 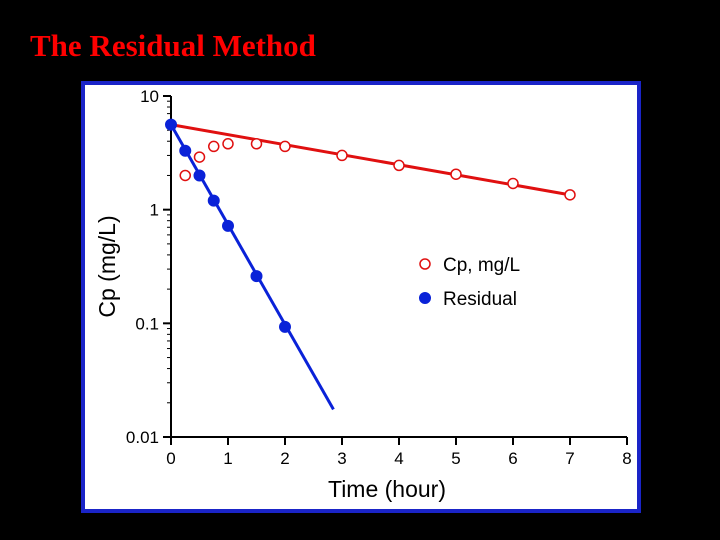 I want to click on x-tick-label: 5, so click(x=455, y=458).